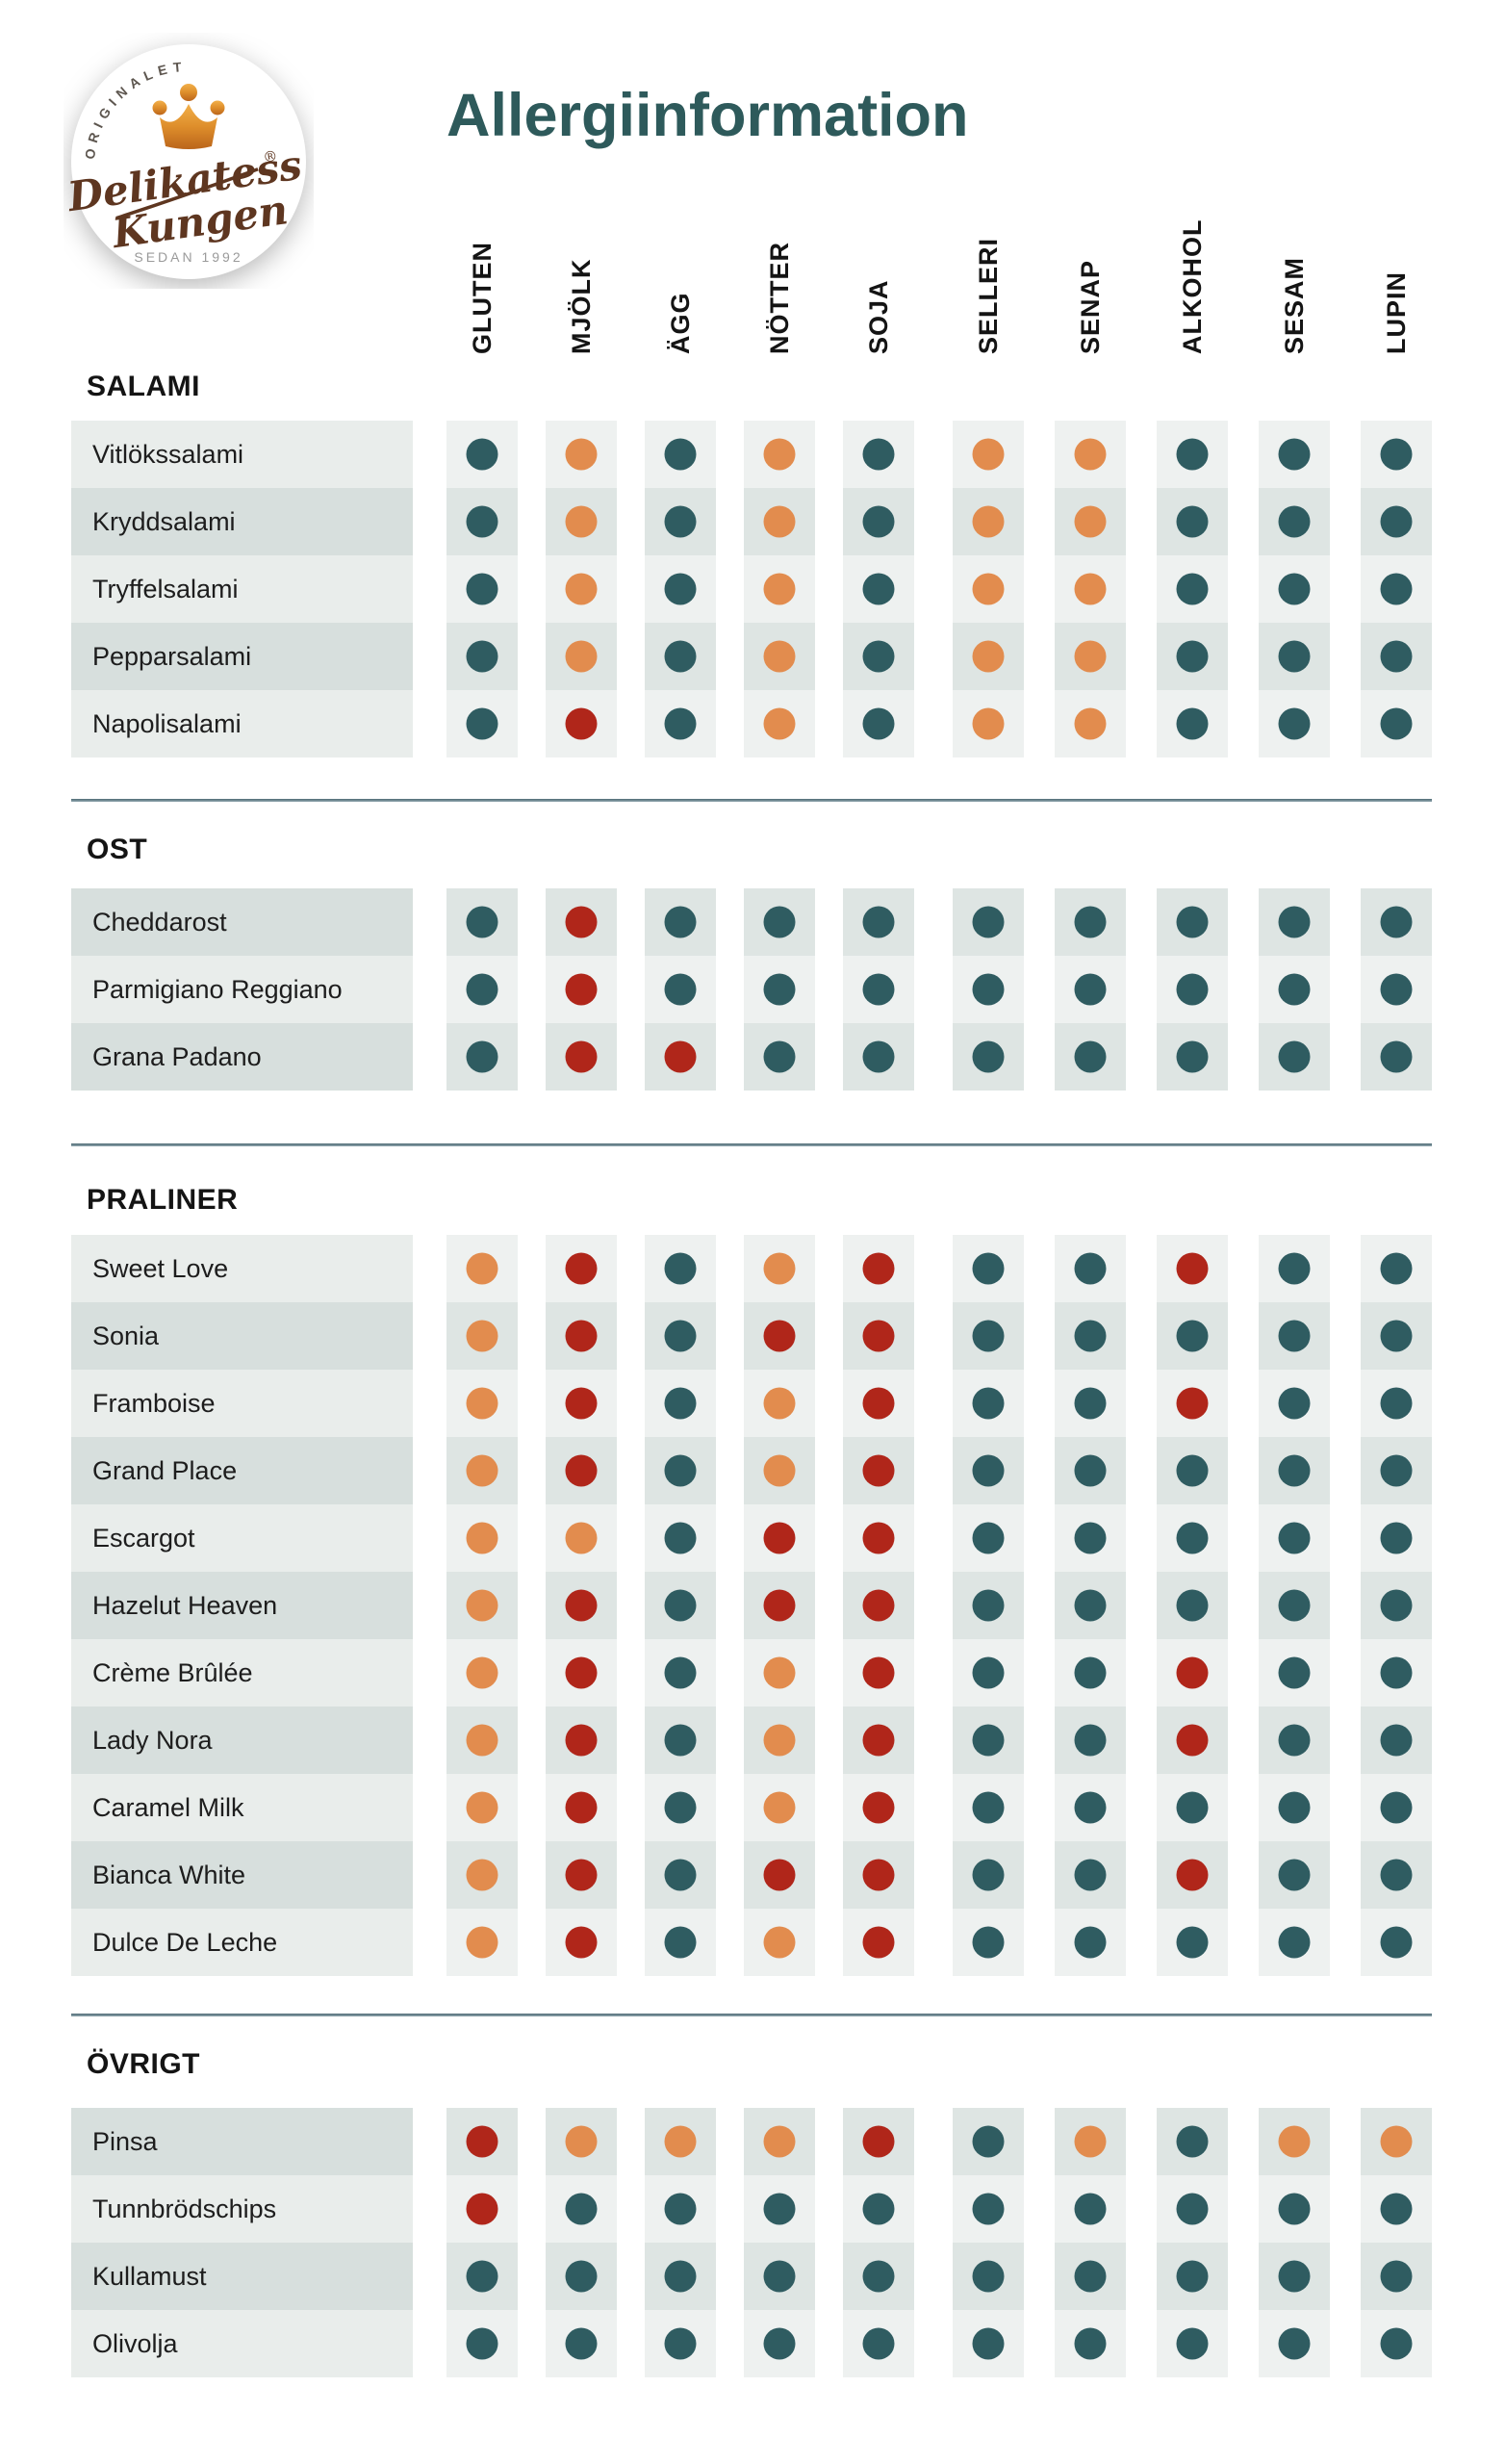 This screenshot has height=2464, width=1505. Describe the element at coordinates (189, 161) in the screenshot. I see `logo-badge-circle` at that location.